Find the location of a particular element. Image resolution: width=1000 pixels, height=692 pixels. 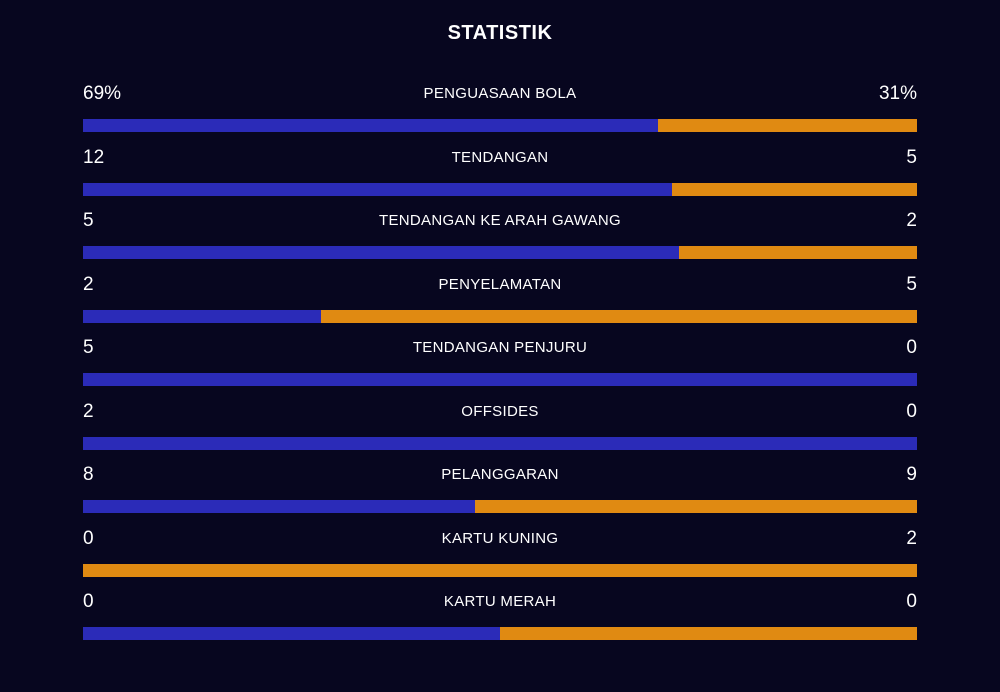

home-value: 8 is located at coordinates (88, 474).